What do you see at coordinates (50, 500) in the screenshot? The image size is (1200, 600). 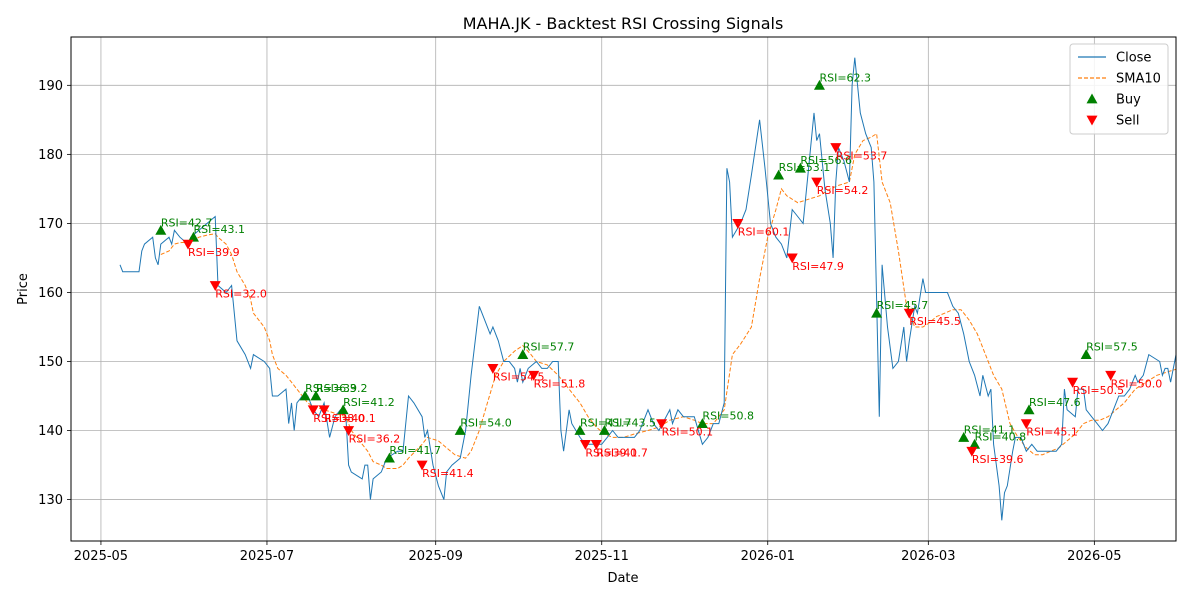 I see `y-tick-label: 130` at bounding box center [50, 500].